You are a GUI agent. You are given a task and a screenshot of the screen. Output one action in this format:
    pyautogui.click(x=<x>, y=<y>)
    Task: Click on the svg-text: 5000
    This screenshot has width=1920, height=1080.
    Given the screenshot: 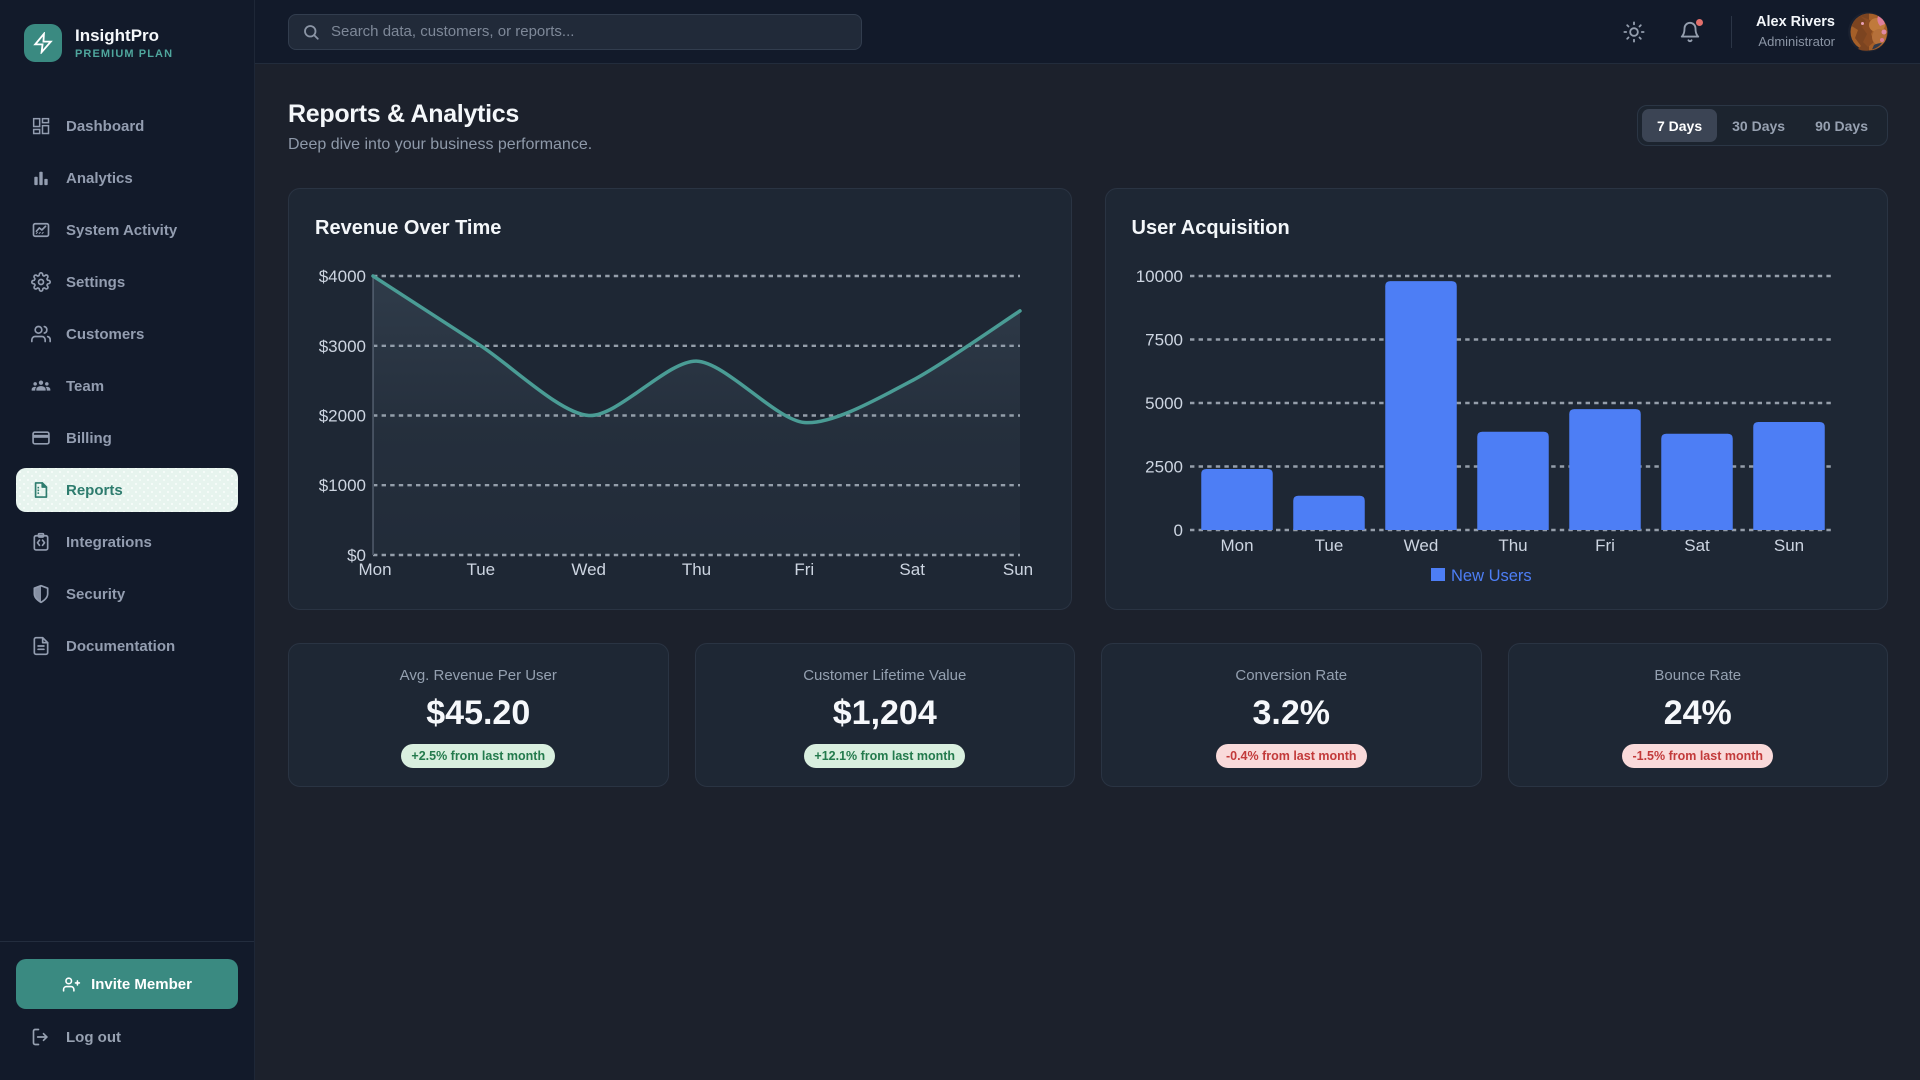 What is the action you would take?
    pyautogui.click(x=1164, y=403)
    